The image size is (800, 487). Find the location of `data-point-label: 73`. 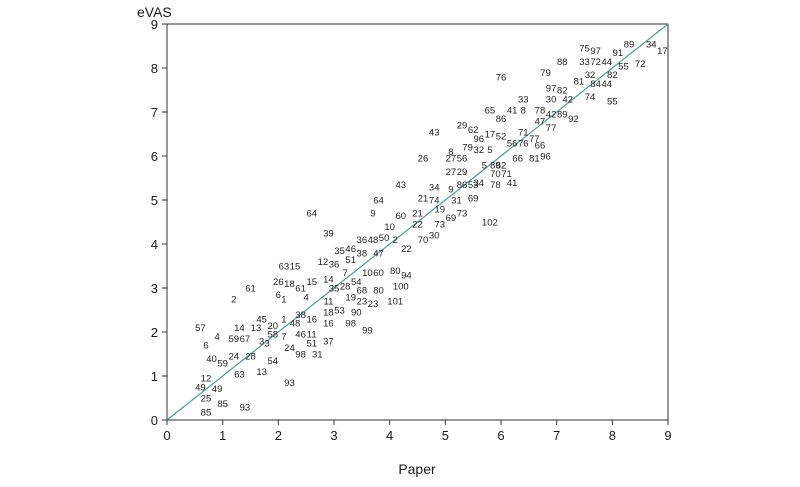

data-point-label: 73 is located at coordinates (462, 214).